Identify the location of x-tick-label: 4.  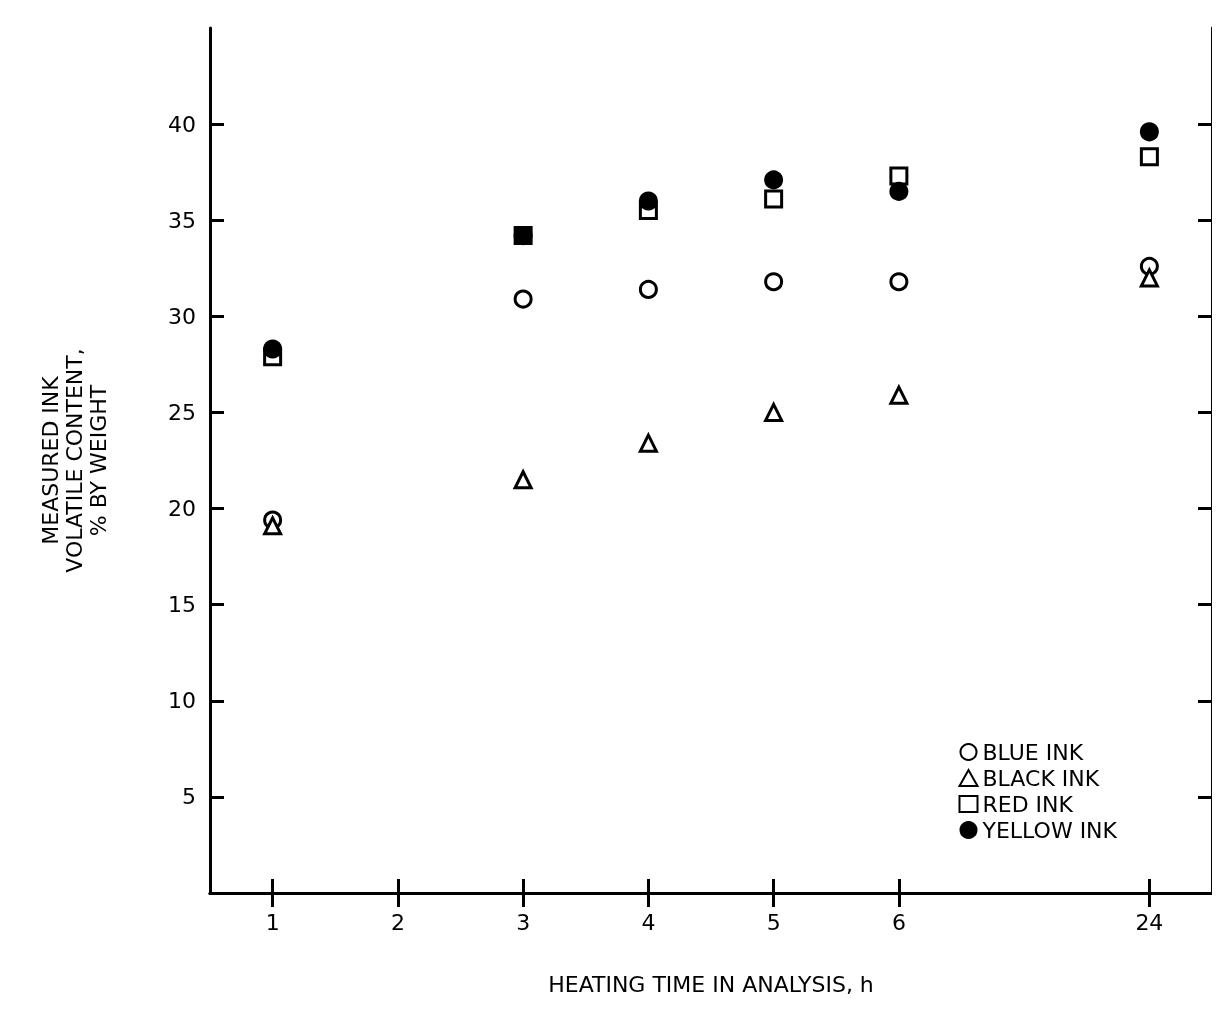
(648, 922).